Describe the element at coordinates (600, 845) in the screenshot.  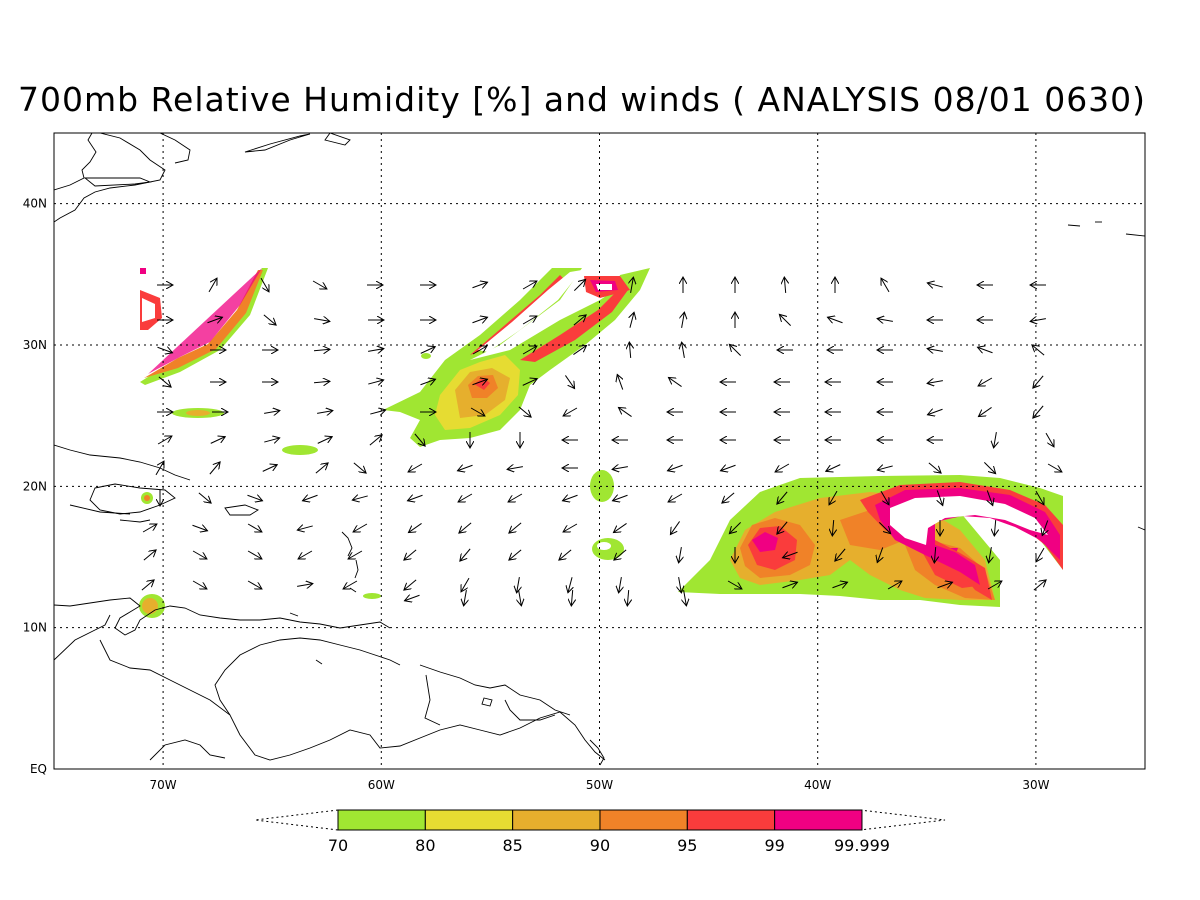
I see `colorbar-level-label: 90` at that location.